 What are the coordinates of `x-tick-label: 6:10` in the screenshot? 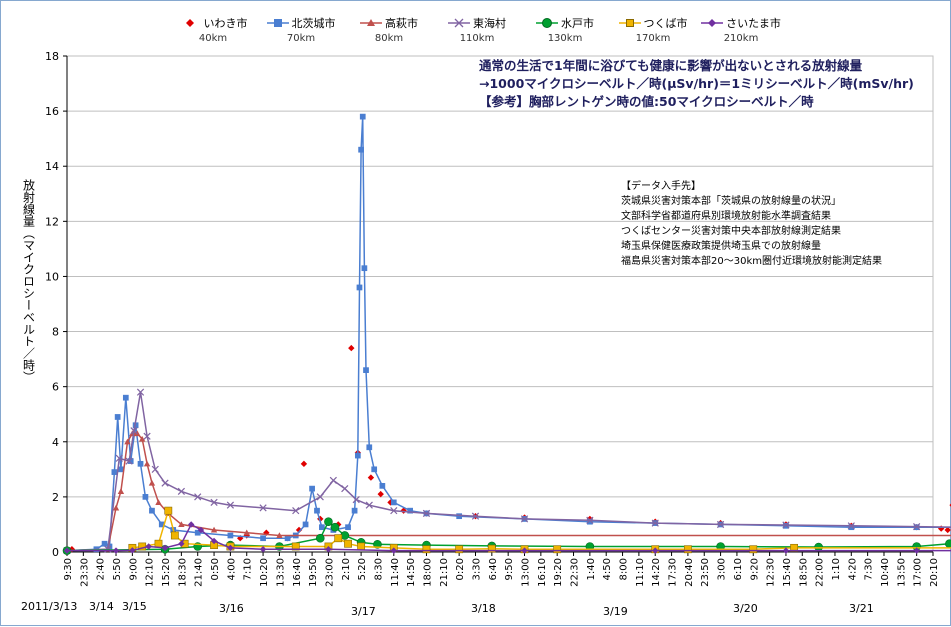 It's located at (738, 569).